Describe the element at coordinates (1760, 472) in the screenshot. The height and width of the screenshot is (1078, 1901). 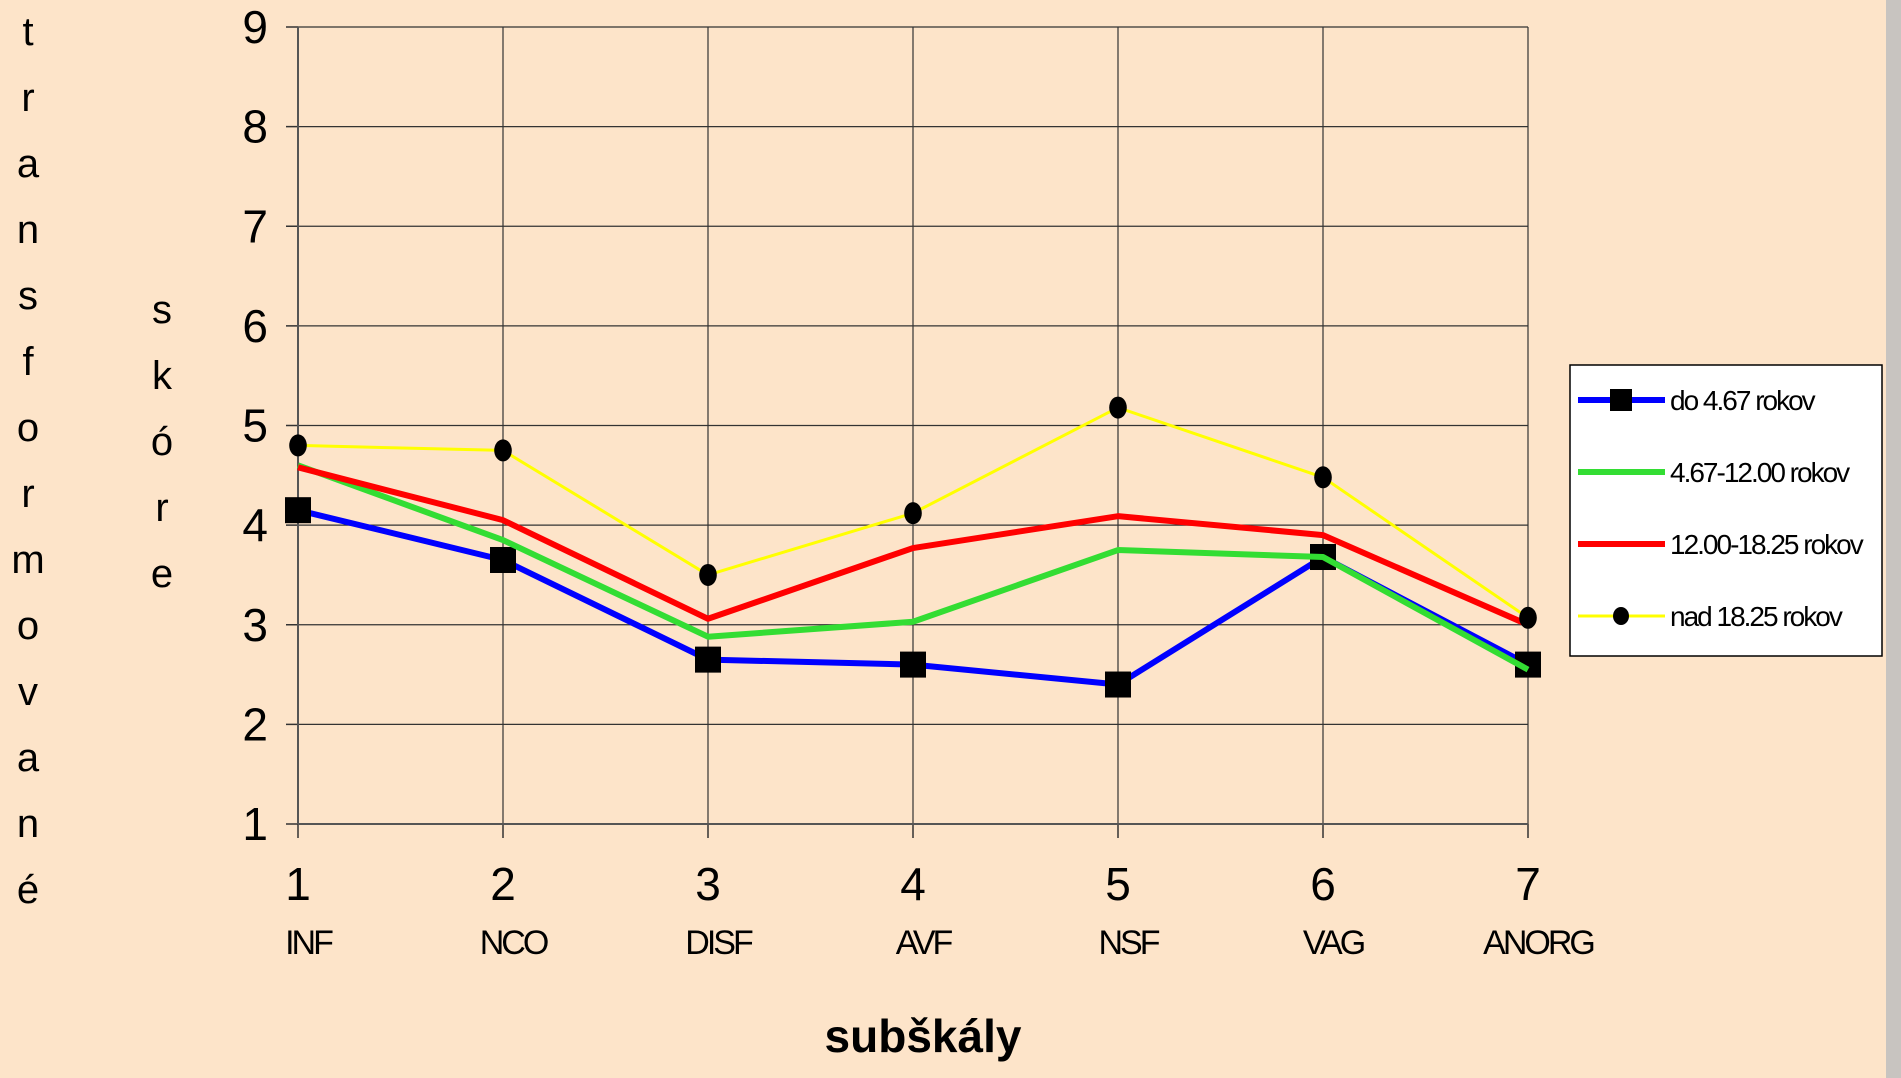
I see `legend-label: 4.67-12.00 rokov` at that location.